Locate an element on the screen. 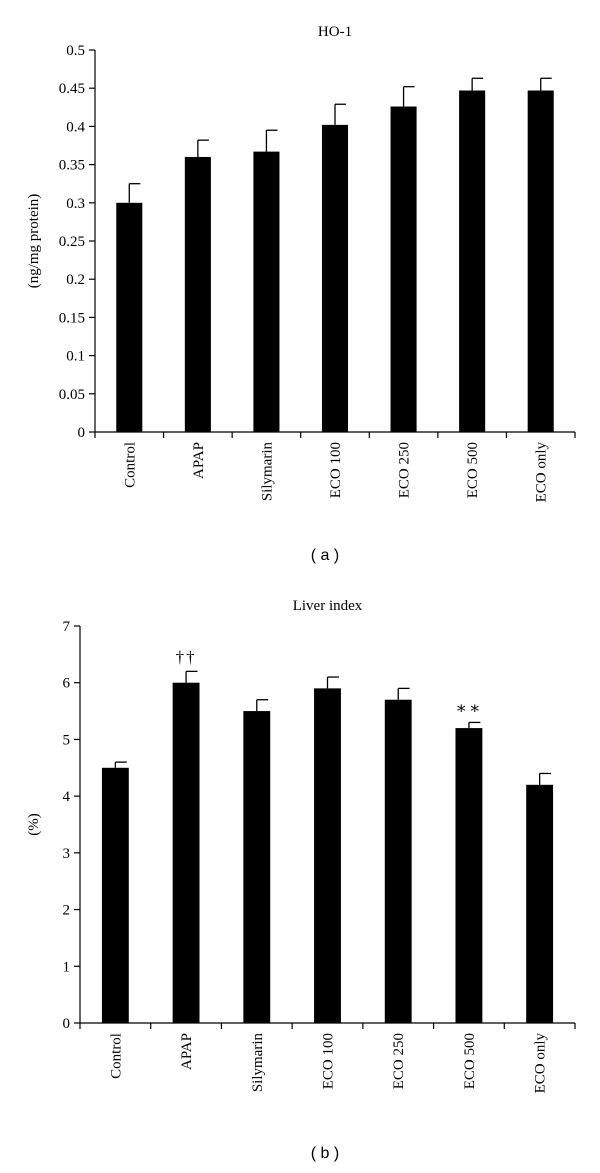 The image size is (600, 1173). y-tick-label: 3 is located at coordinates (67, 854).